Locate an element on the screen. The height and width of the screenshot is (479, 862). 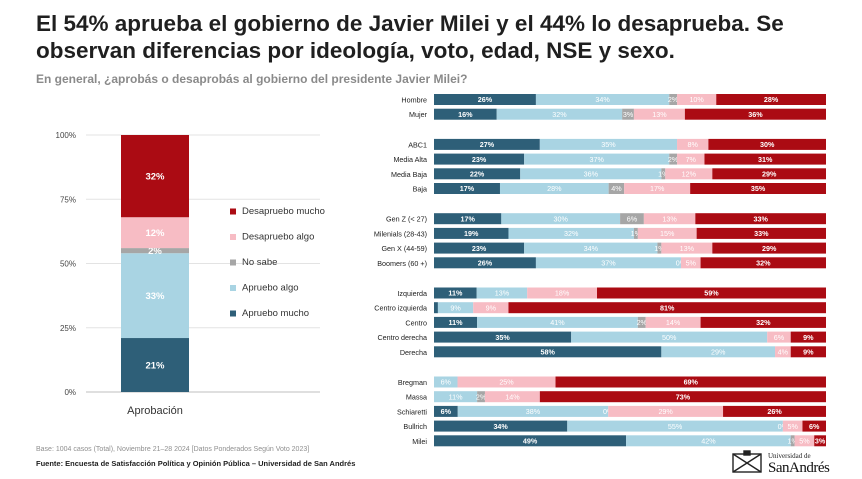
data-label: 26% is located at coordinates (485, 99).